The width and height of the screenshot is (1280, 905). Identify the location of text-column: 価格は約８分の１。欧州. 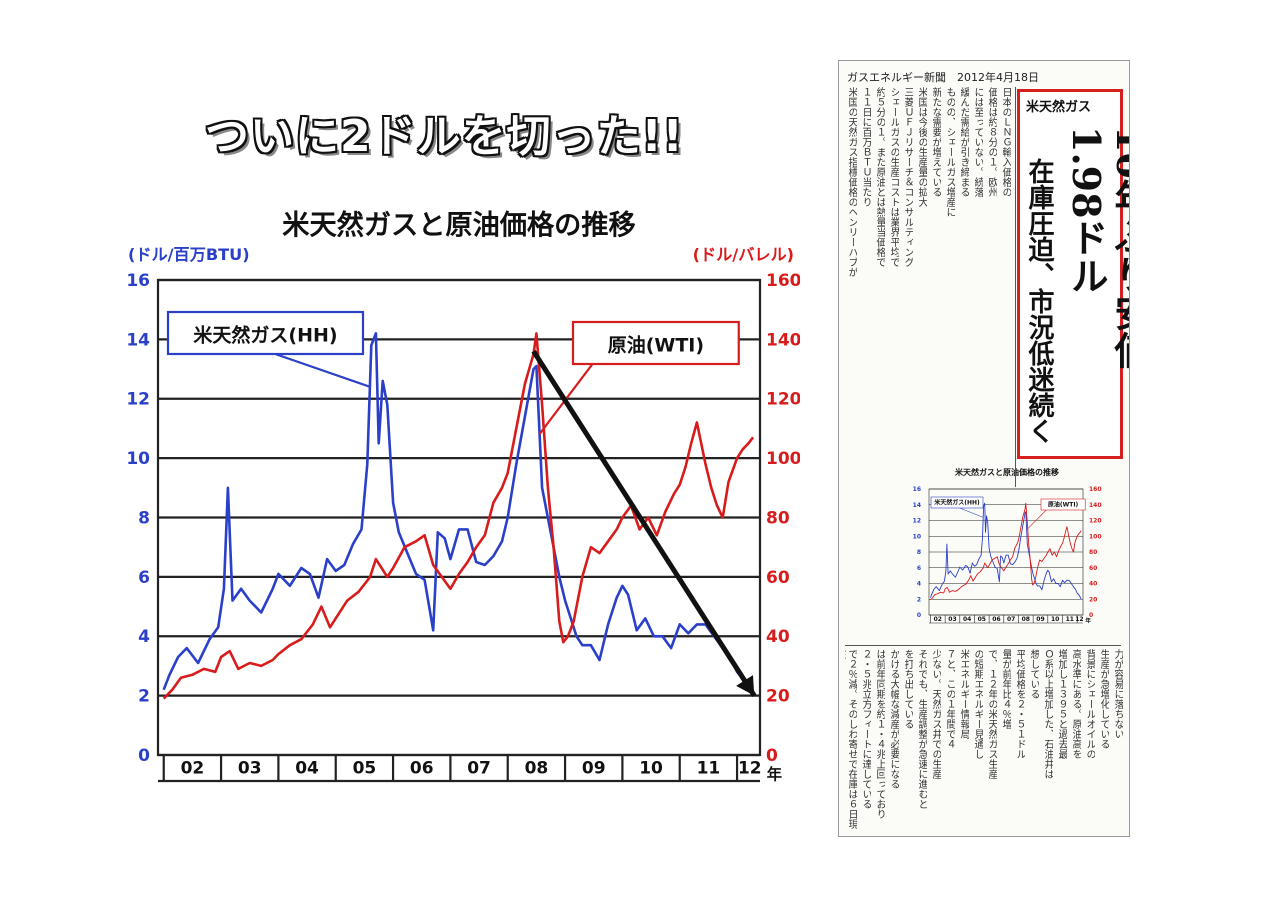
(991, 142).